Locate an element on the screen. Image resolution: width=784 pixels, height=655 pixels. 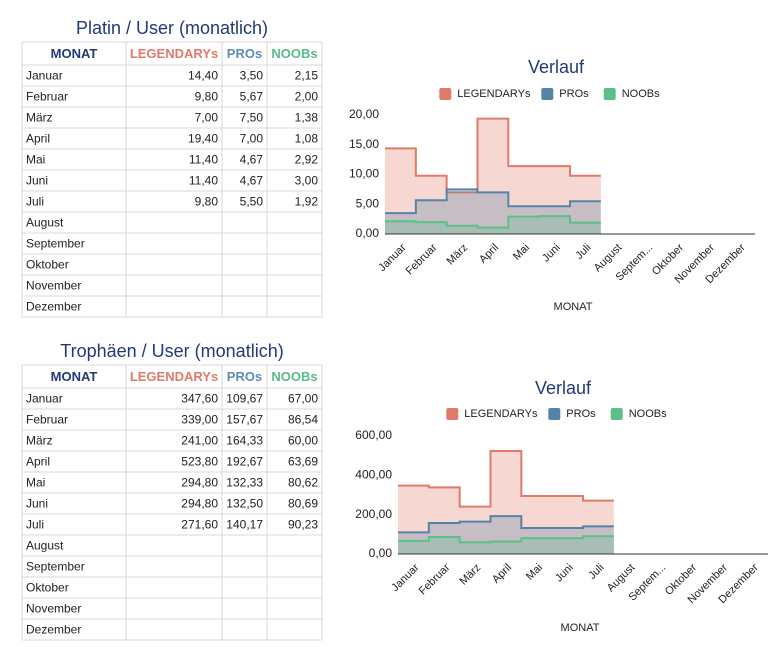
cell: 67,00 is located at coordinates (303, 399).